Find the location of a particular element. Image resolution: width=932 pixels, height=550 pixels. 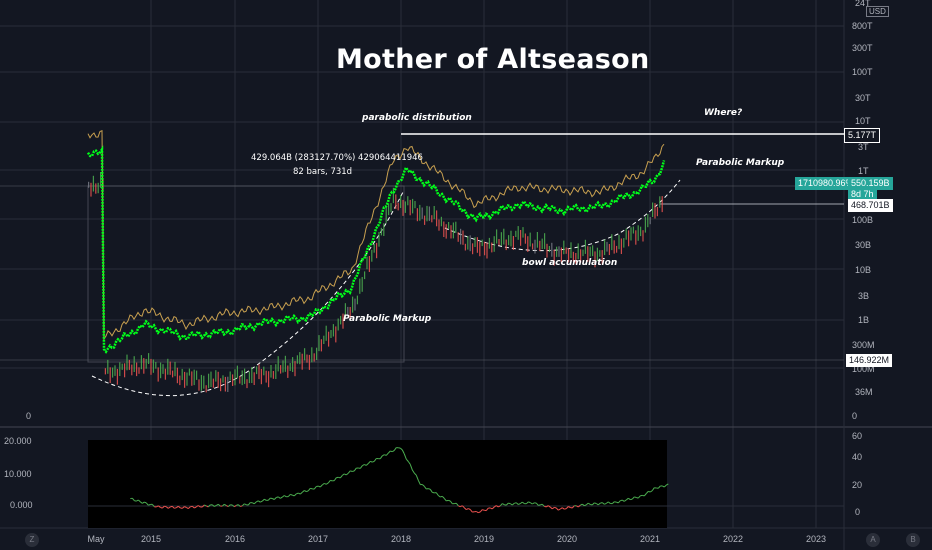

countdown-marker: 8d 7h is located at coordinates (862, 194).